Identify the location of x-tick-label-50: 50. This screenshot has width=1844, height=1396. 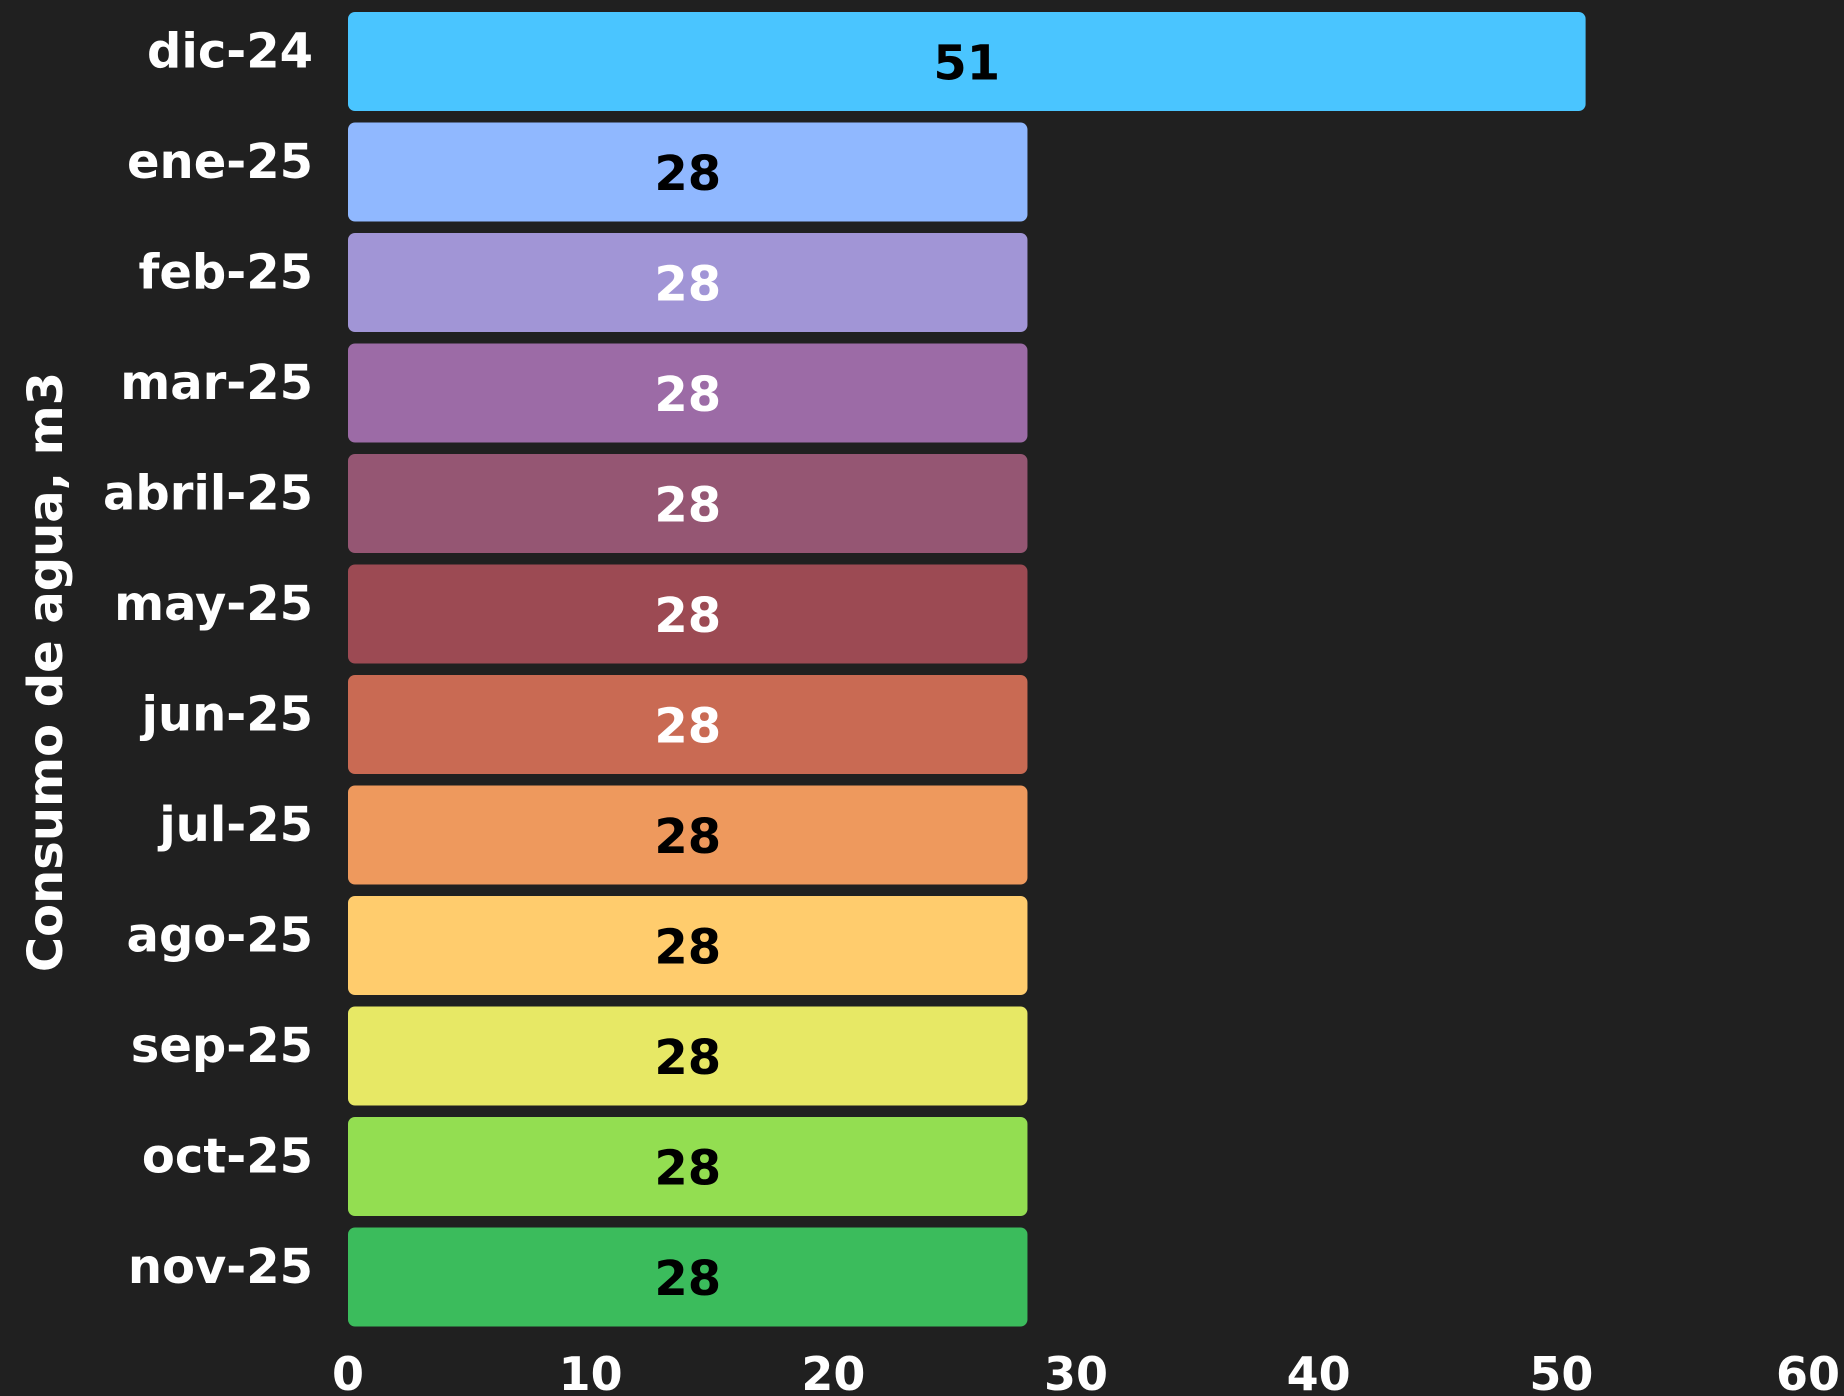
(1561, 1371).